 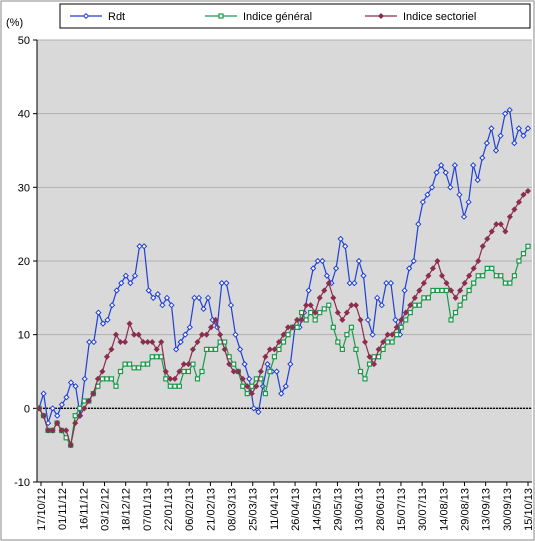 I want to click on legend-label: Rdt, so click(x=116, y=17).